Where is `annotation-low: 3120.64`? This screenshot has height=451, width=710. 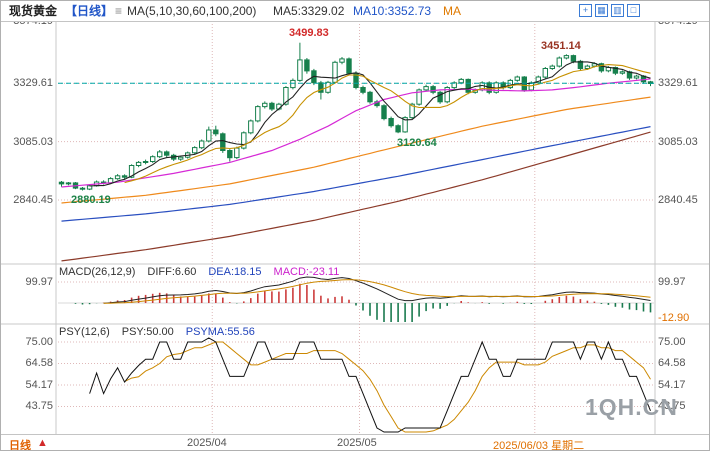 annotation-low: 3120.64 is located at coordinates (417, 143).